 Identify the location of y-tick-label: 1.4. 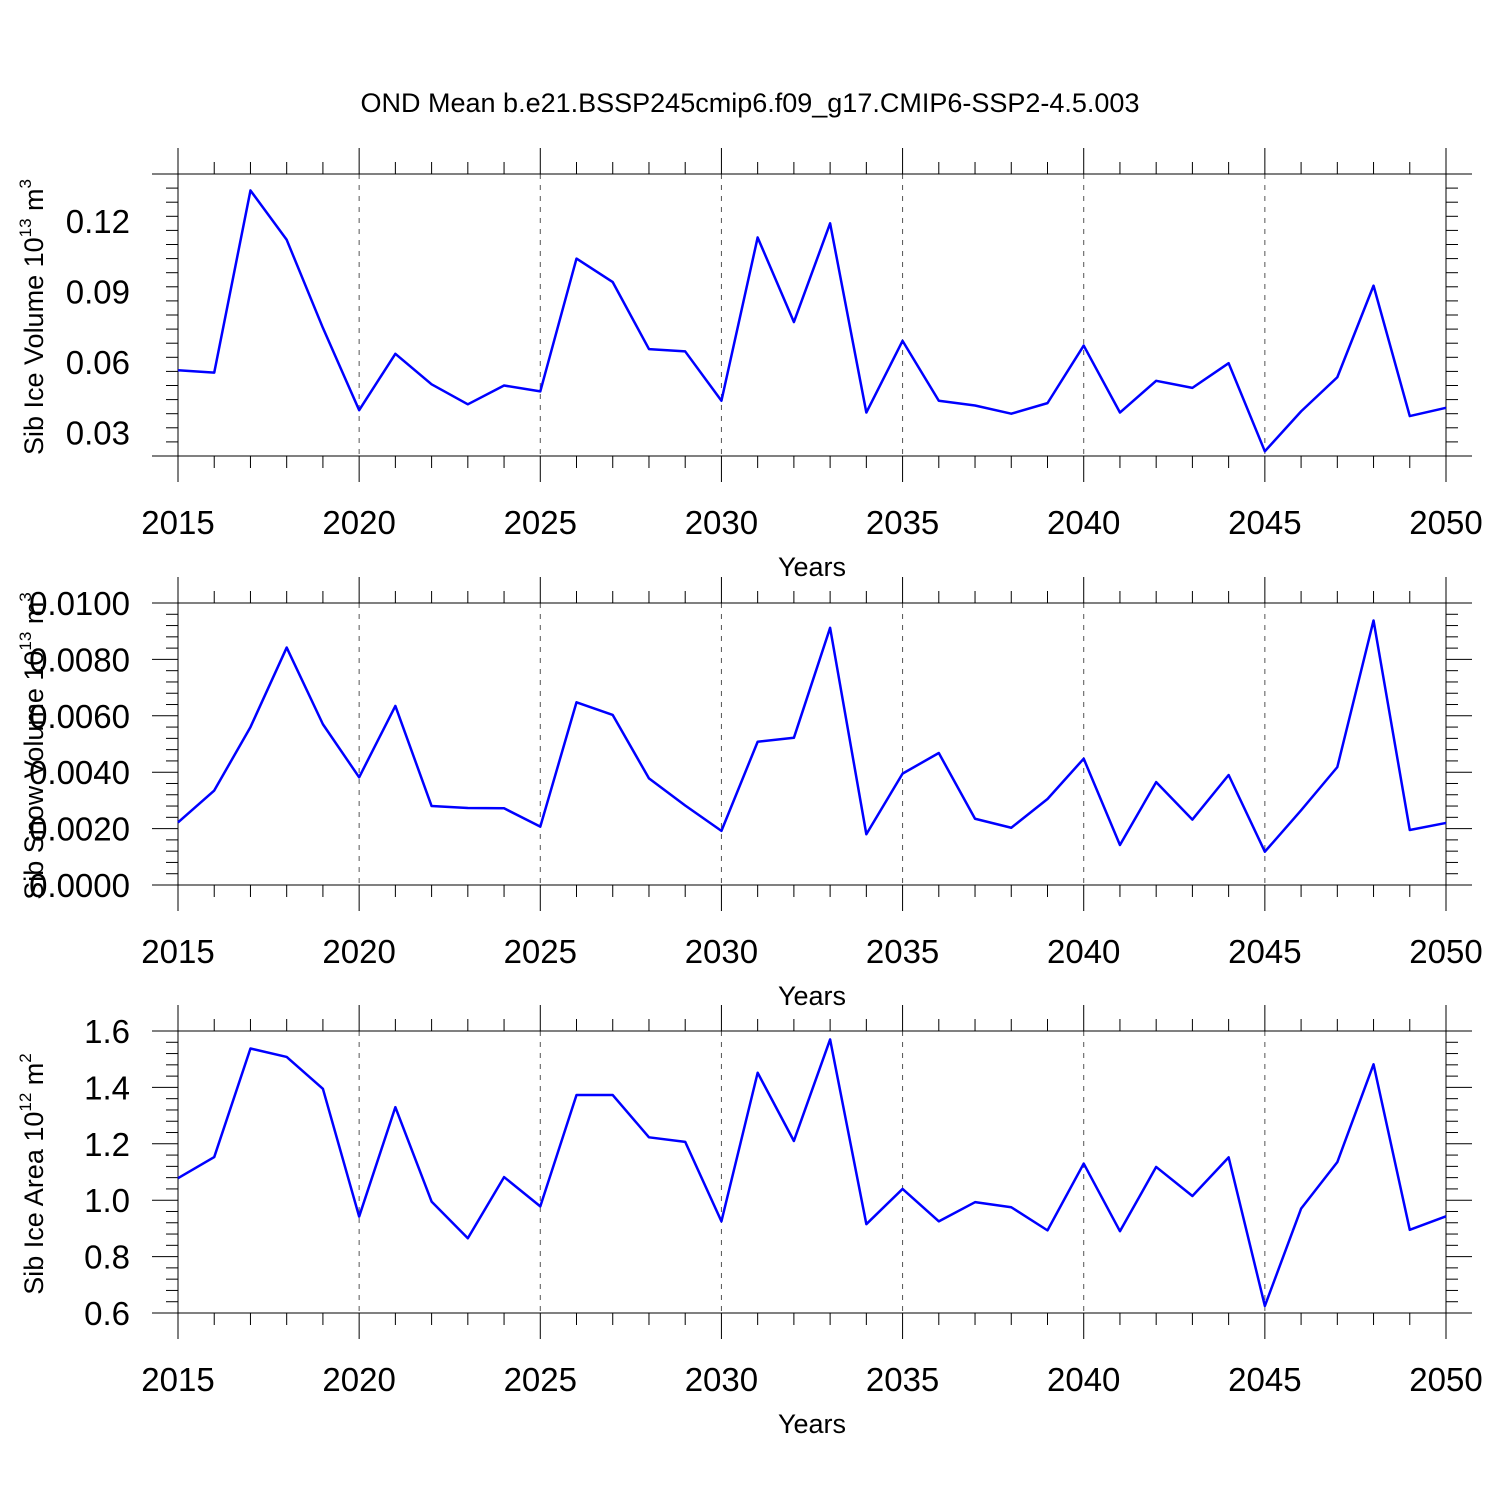
(107, 1087).